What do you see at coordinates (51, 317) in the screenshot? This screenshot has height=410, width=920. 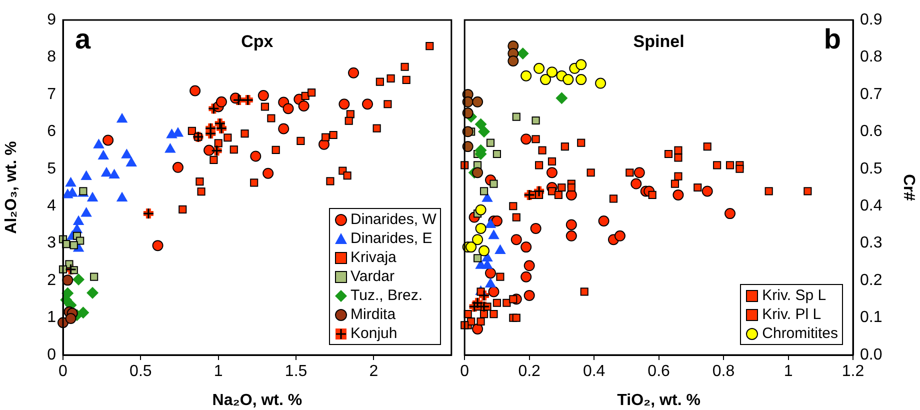 I see `y-tick-label: 1` at bounding box center [51, 317].